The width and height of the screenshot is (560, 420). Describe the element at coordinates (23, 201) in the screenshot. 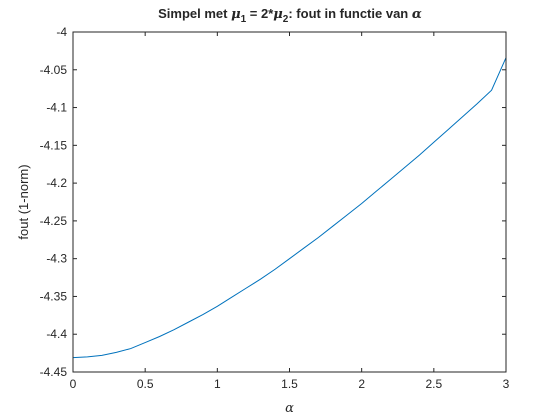

I see `y-axis-label: fout (1-norm)` at that location.